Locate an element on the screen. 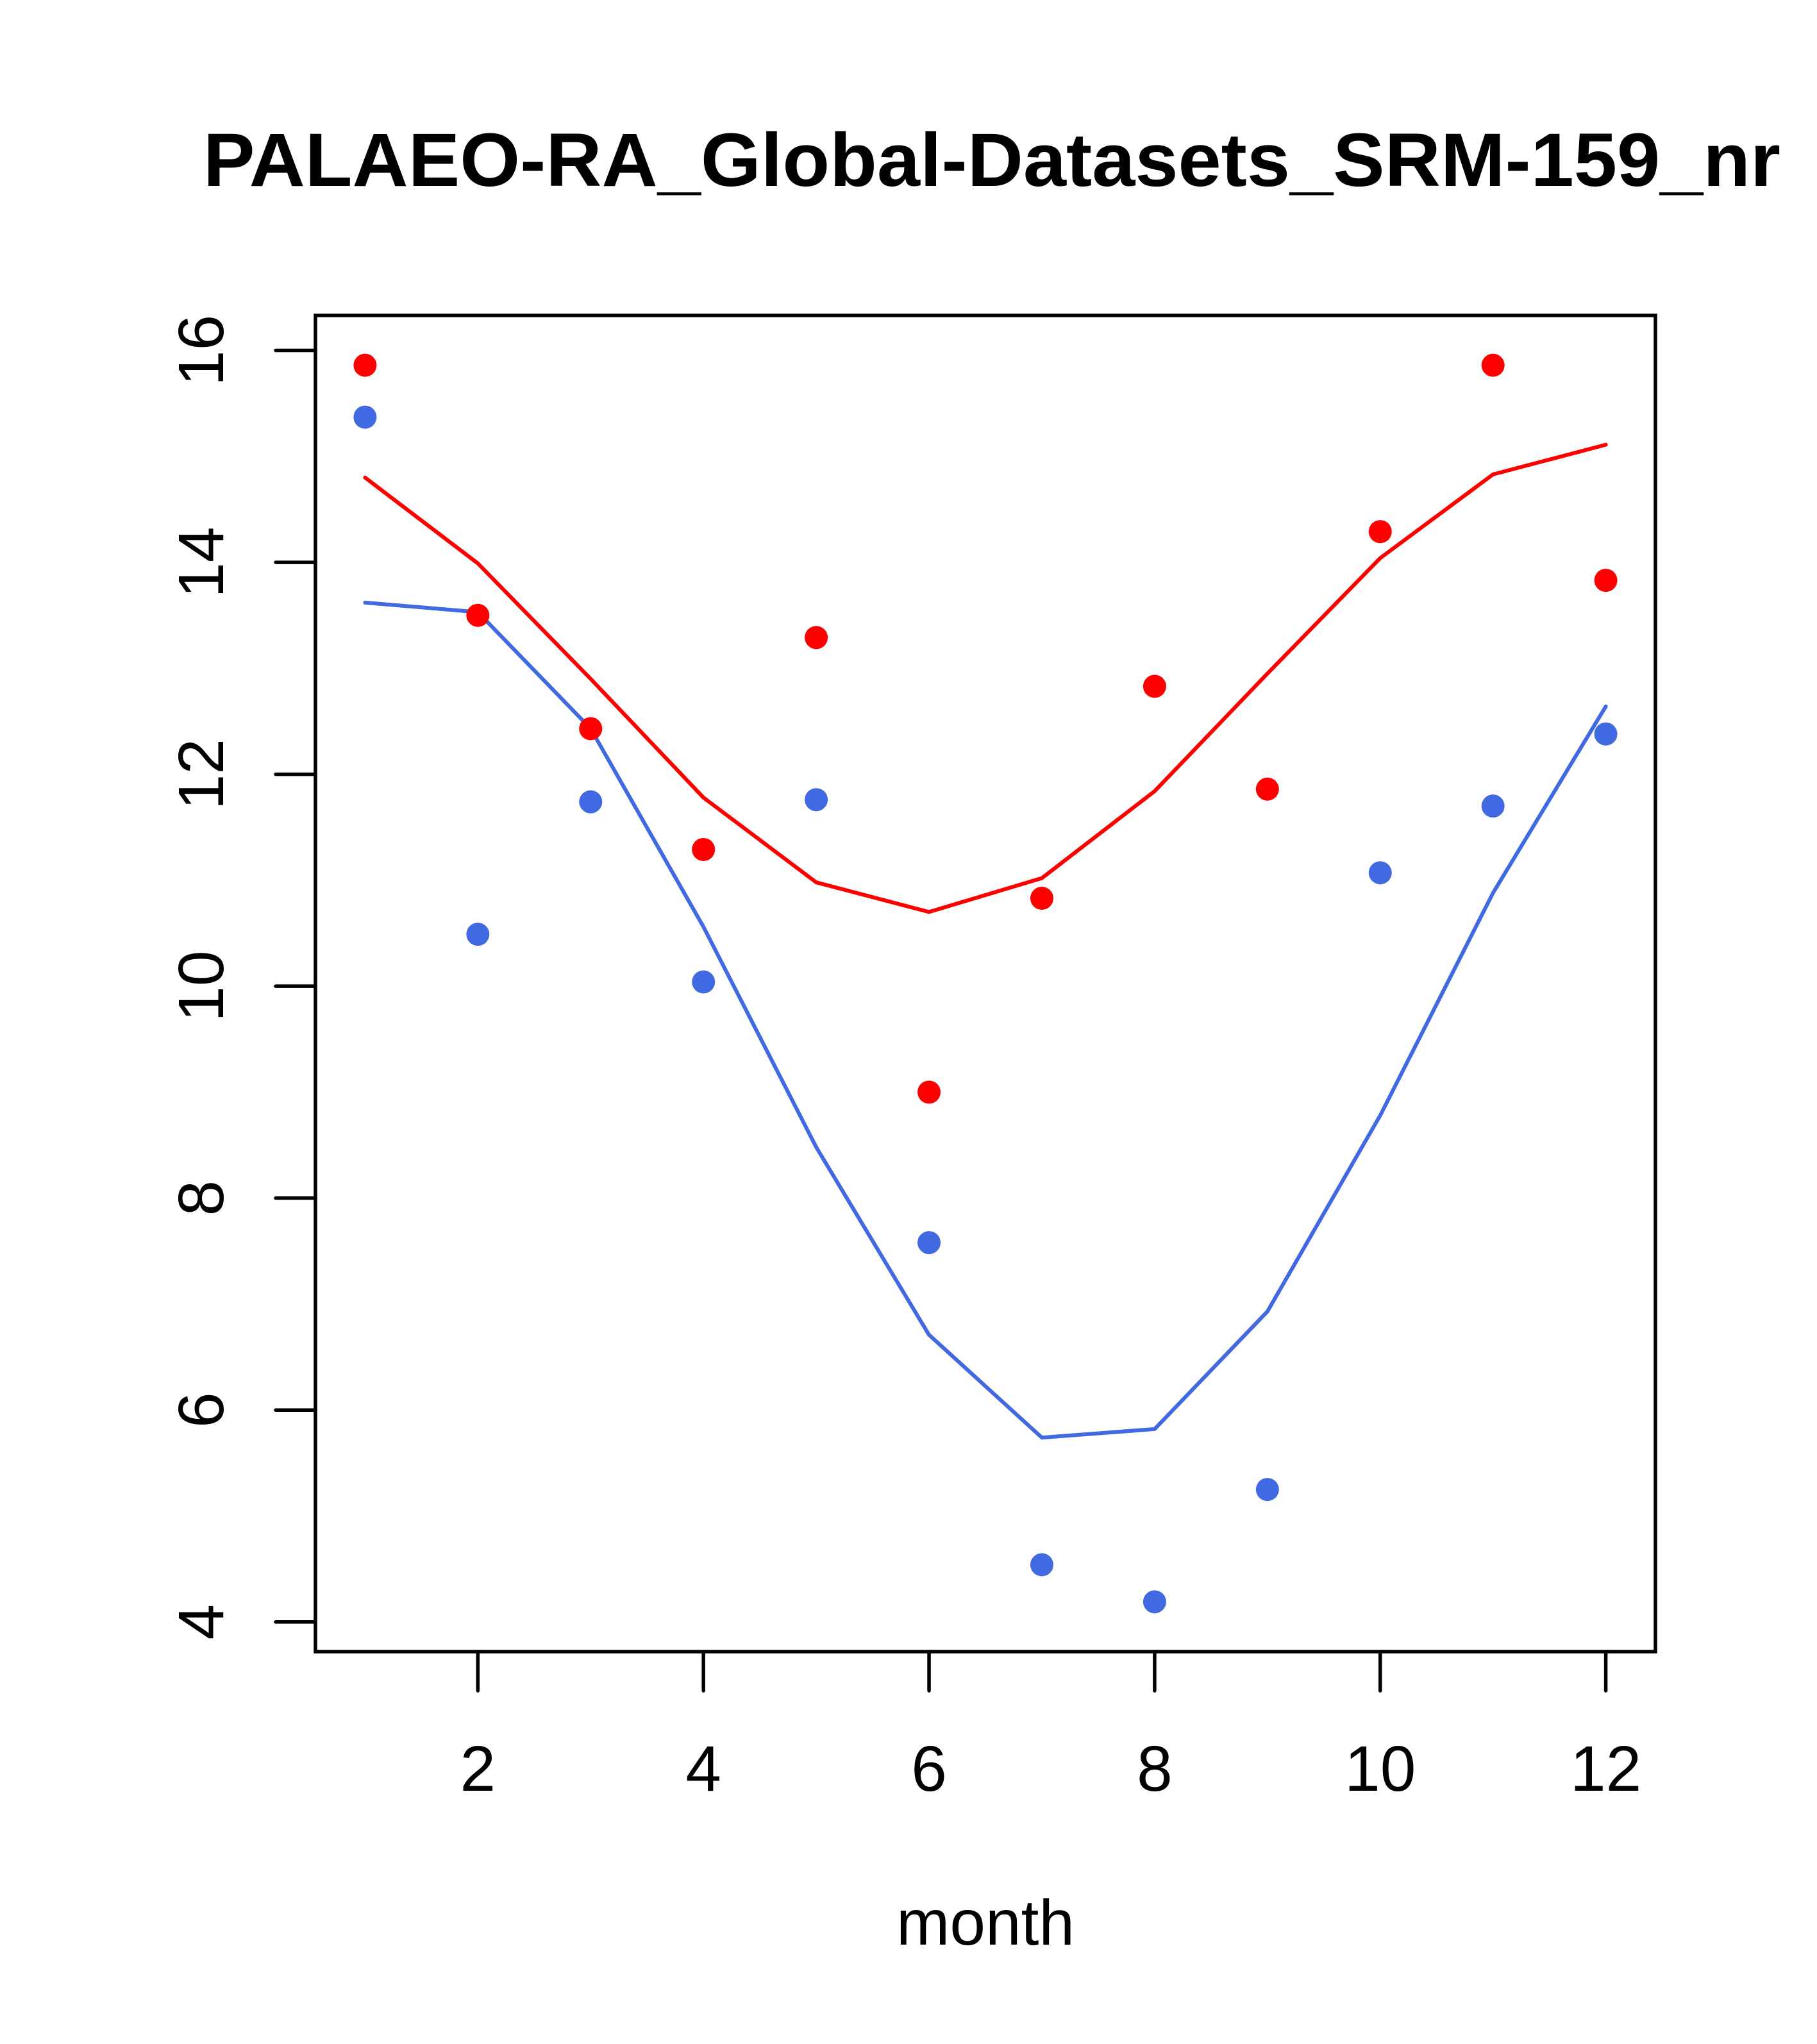 The width and height of the screenshot is (1817, 2044). chart-title: PALAEO-RA_Global-Datasets_SRM-159_nr is located at coordinates (991, 160).